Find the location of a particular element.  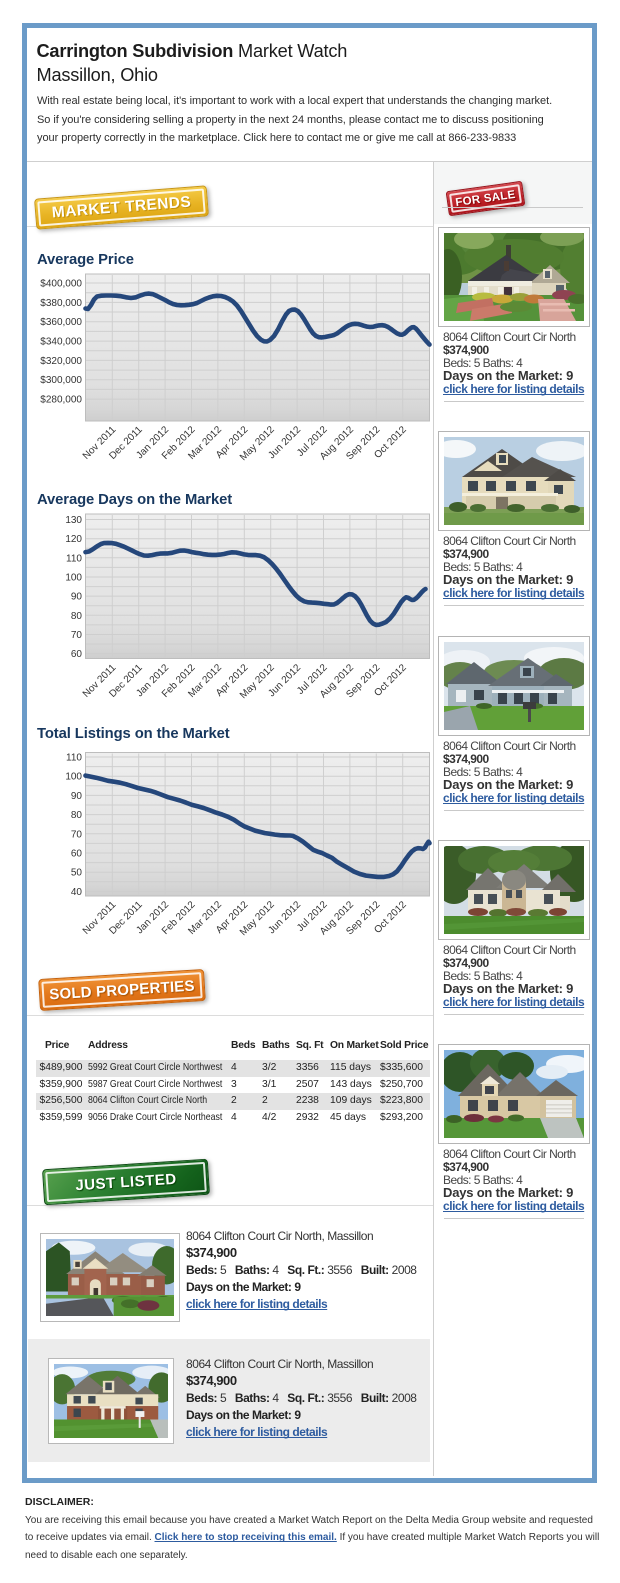

svg-text: 50 is located at coordinates (77, 873).